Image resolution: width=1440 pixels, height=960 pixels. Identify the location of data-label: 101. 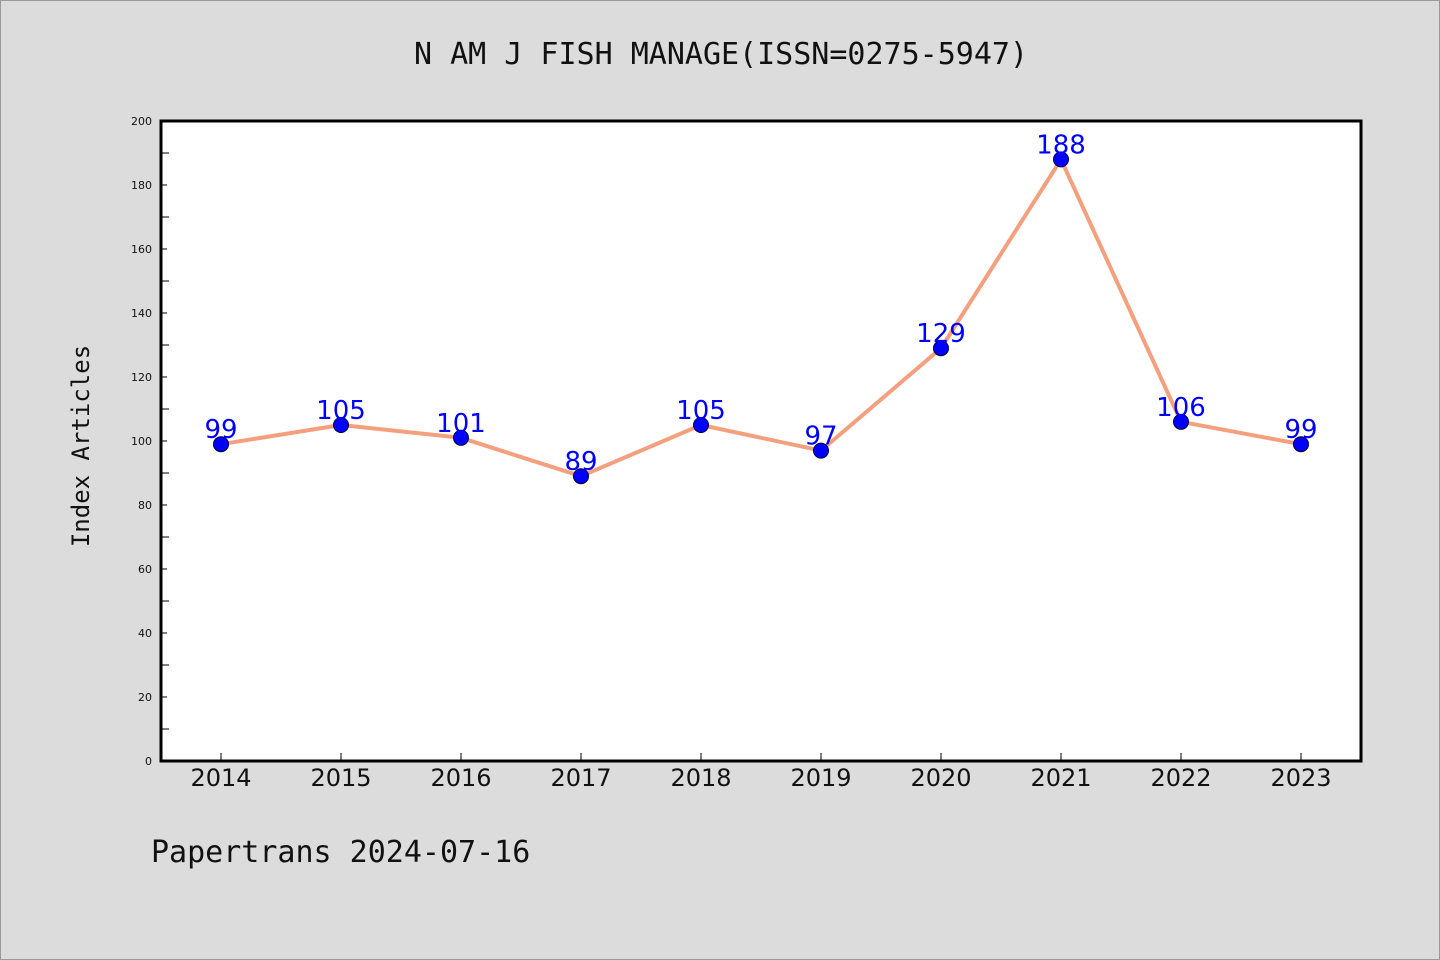
(461, 424).